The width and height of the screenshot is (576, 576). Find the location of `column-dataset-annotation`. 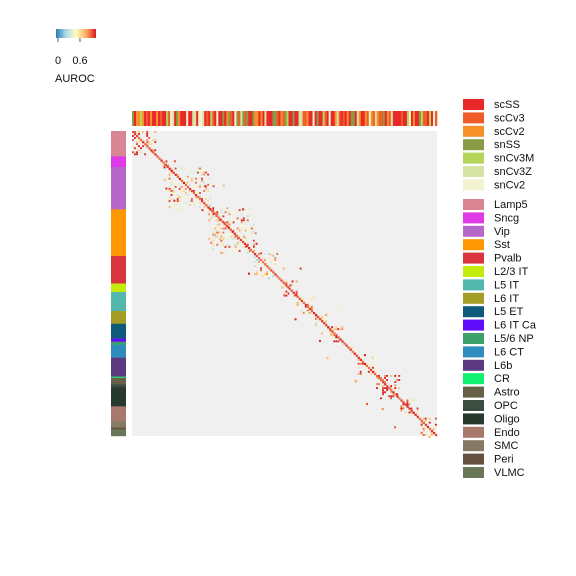

column-dataset-annotation is located at coordinates (285, 118).